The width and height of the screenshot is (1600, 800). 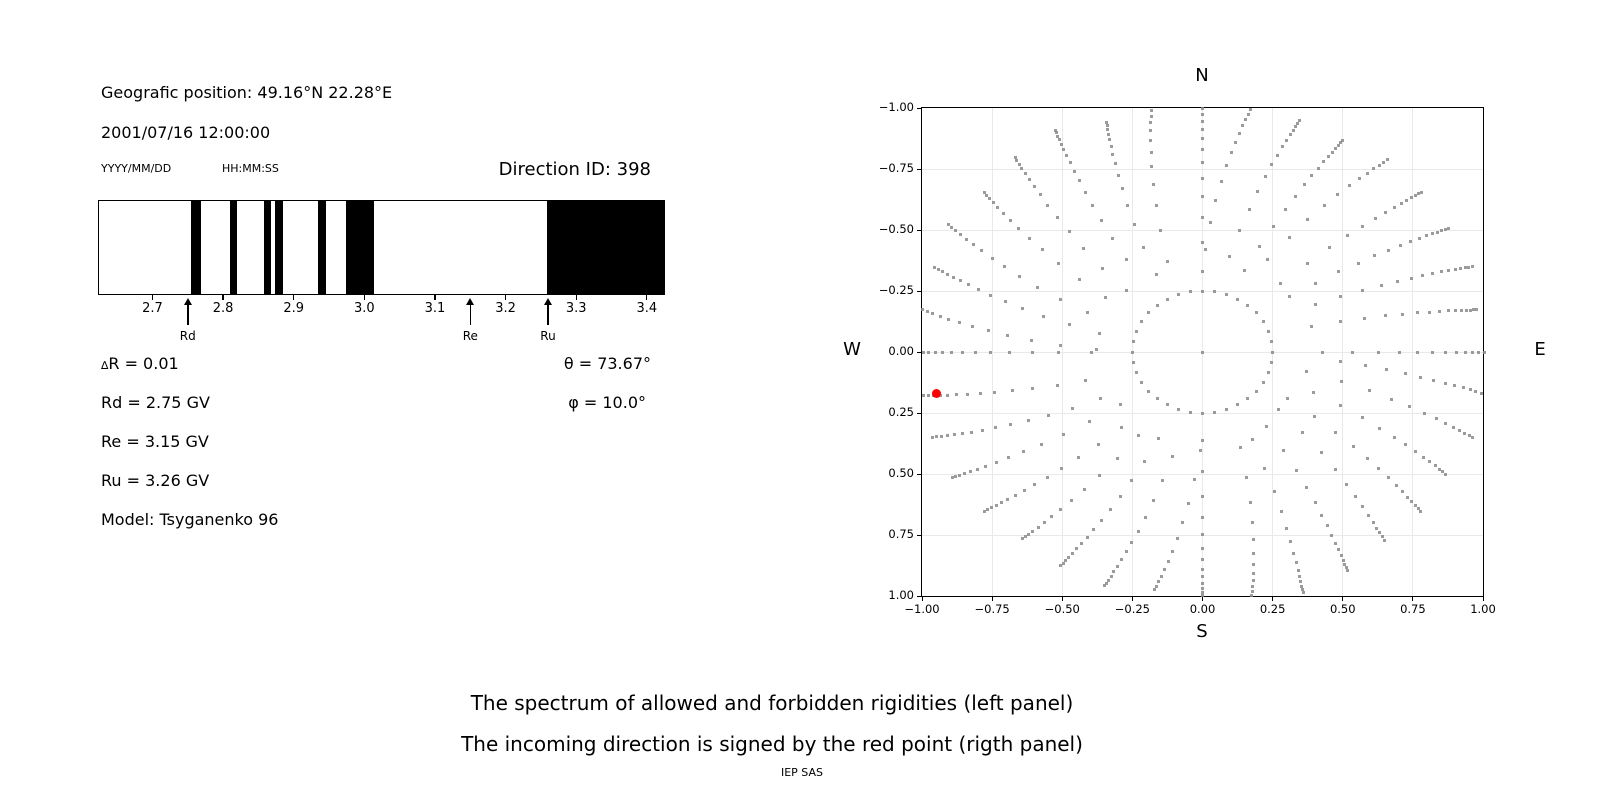 I want to click on x-axis-tick-label: 0.25, so click(x=1272, y=609).